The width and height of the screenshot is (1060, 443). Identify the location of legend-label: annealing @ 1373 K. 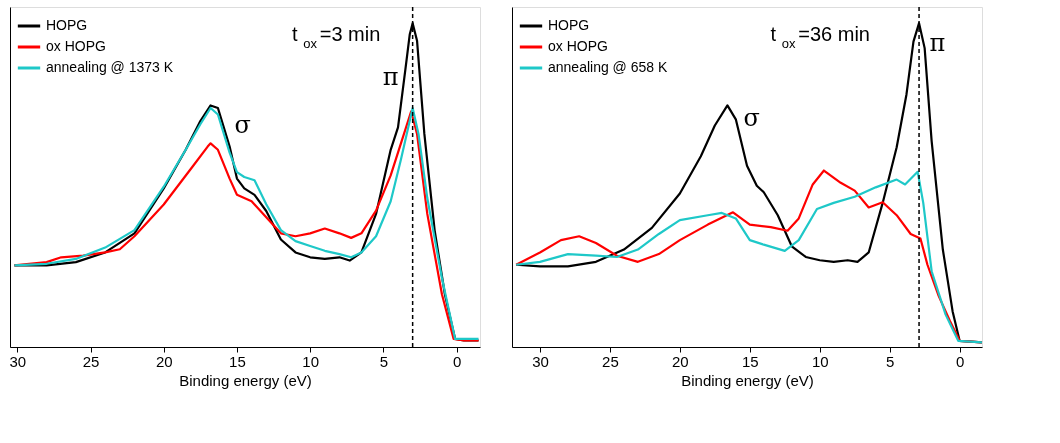
(110, 67).